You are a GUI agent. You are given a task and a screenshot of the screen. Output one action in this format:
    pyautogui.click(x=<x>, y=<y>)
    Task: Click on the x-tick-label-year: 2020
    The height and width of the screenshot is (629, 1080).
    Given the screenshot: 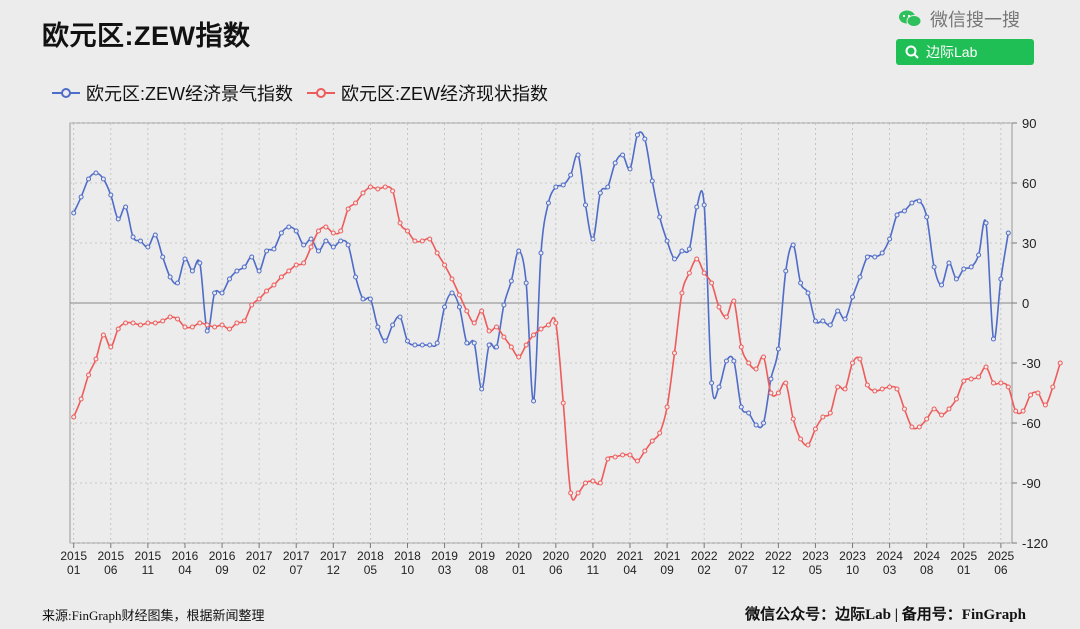 What is the action you would take?
    pyautogui.click(x=593, y=556)
    